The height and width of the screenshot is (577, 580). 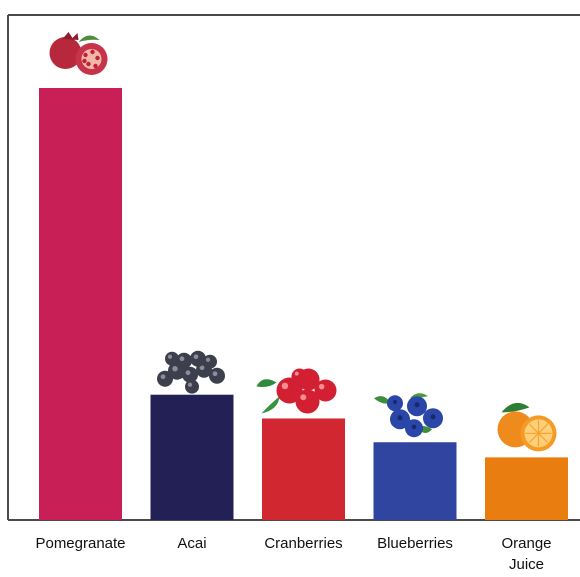 What do you see at coordinates (192, 457) in the screenshot?
I see `bar-acai` at bounding box center [192, 457].